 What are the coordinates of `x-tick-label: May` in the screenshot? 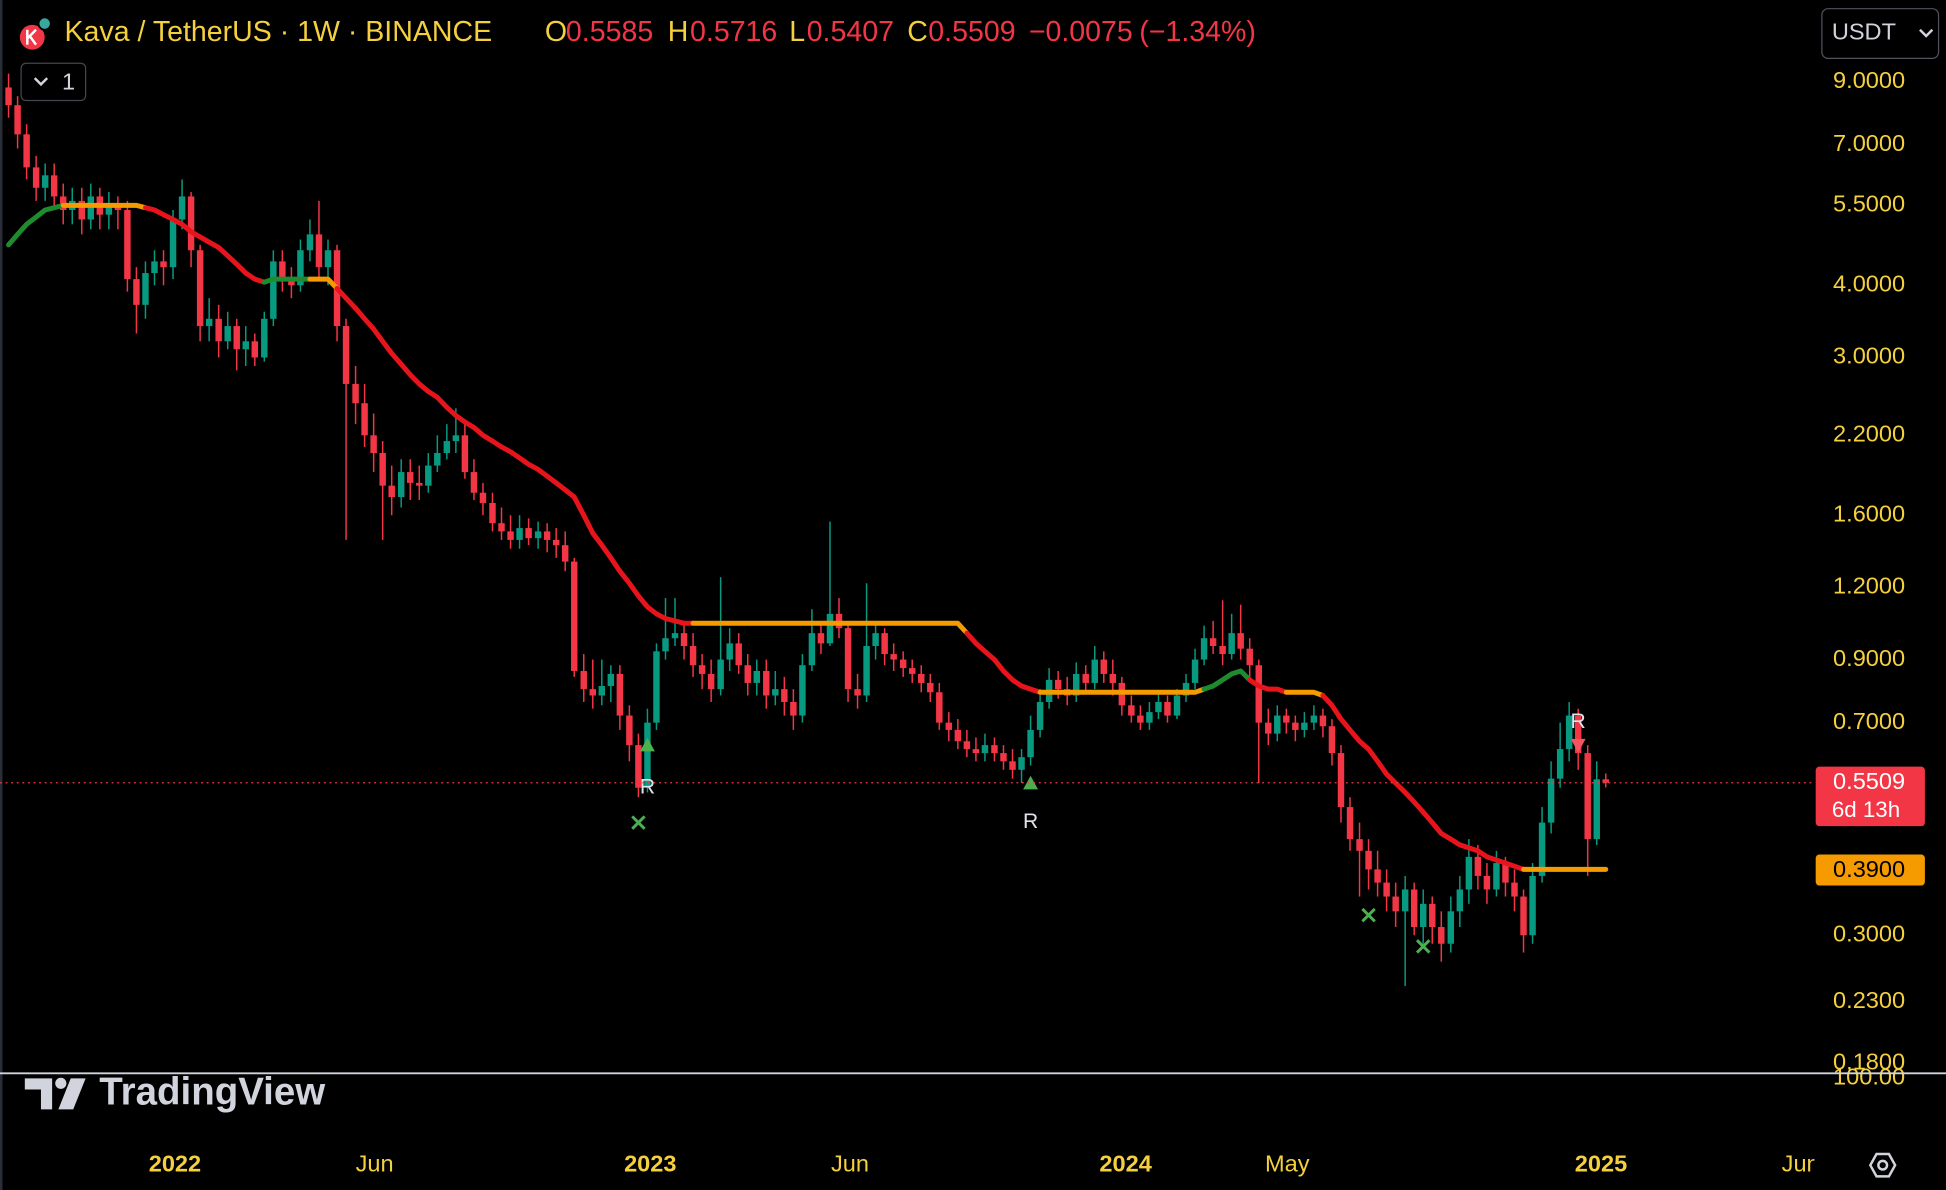 It's located at (1287, 1163).